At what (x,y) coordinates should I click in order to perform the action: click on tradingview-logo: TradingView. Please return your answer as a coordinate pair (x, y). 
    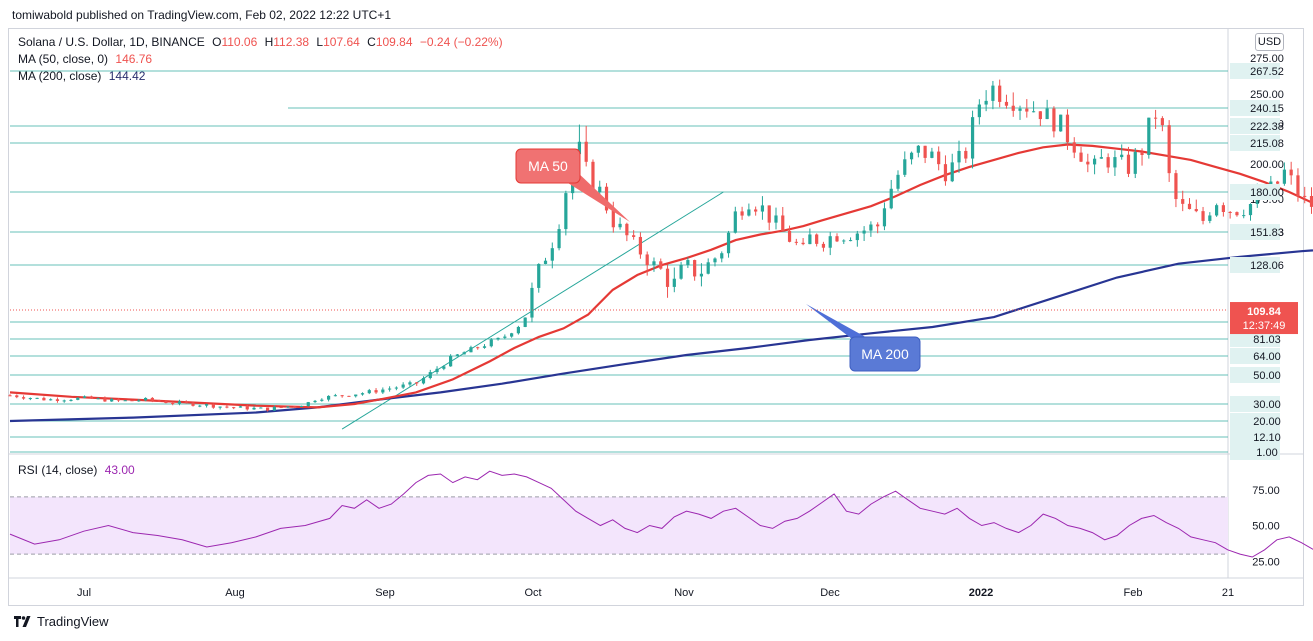
    Looking at the image, I should click on (61, 621).